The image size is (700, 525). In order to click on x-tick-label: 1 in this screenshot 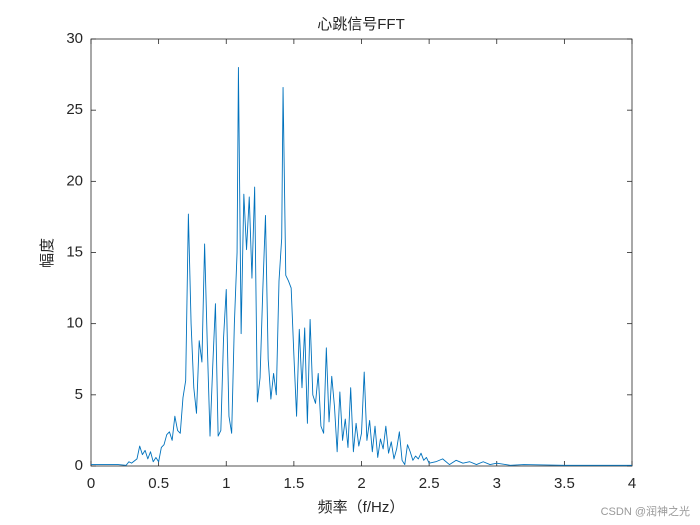, I will do `click(226, 483)`.